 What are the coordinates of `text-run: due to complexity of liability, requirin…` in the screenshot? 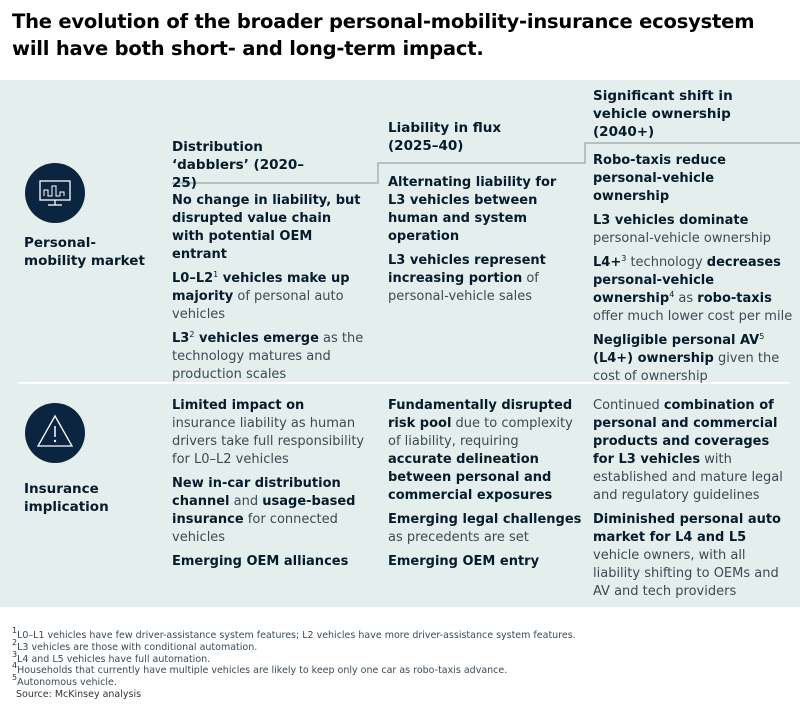 It's located at (480, 432).